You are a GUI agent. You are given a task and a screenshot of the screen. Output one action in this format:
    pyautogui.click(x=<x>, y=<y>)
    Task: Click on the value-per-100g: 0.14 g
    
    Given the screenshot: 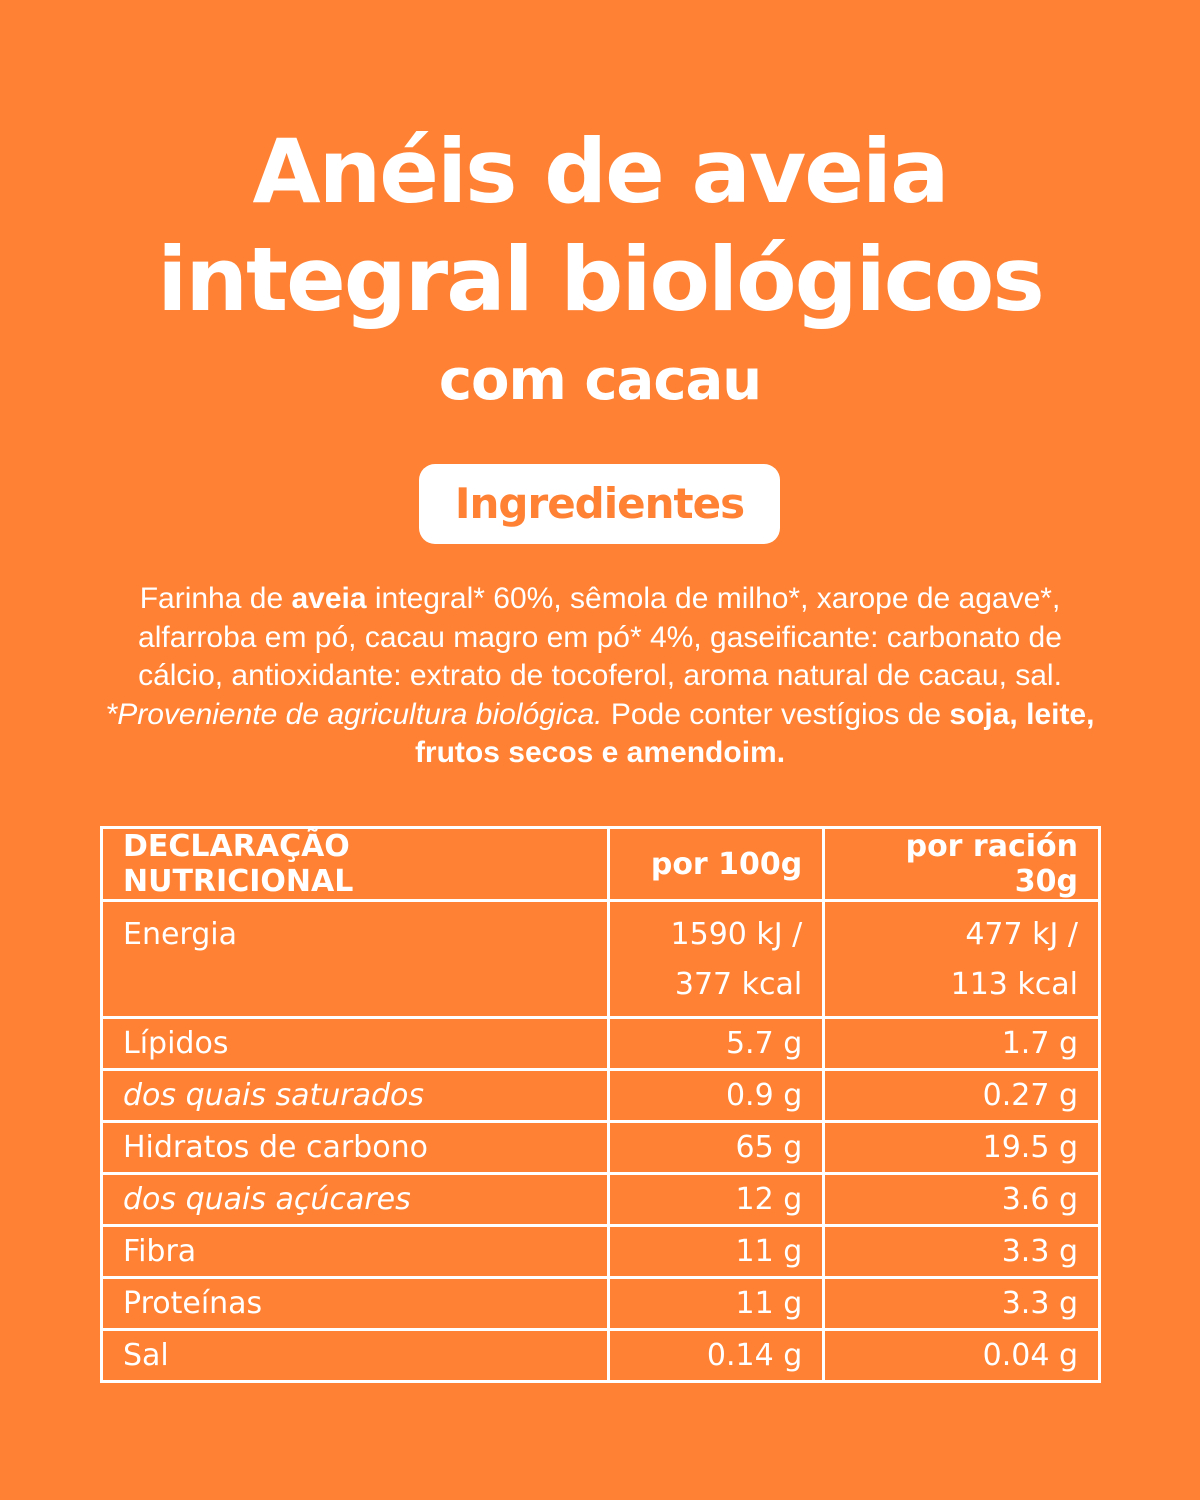 What is the action you would take?
    pyautogui.click(x=716, y=1355)
    